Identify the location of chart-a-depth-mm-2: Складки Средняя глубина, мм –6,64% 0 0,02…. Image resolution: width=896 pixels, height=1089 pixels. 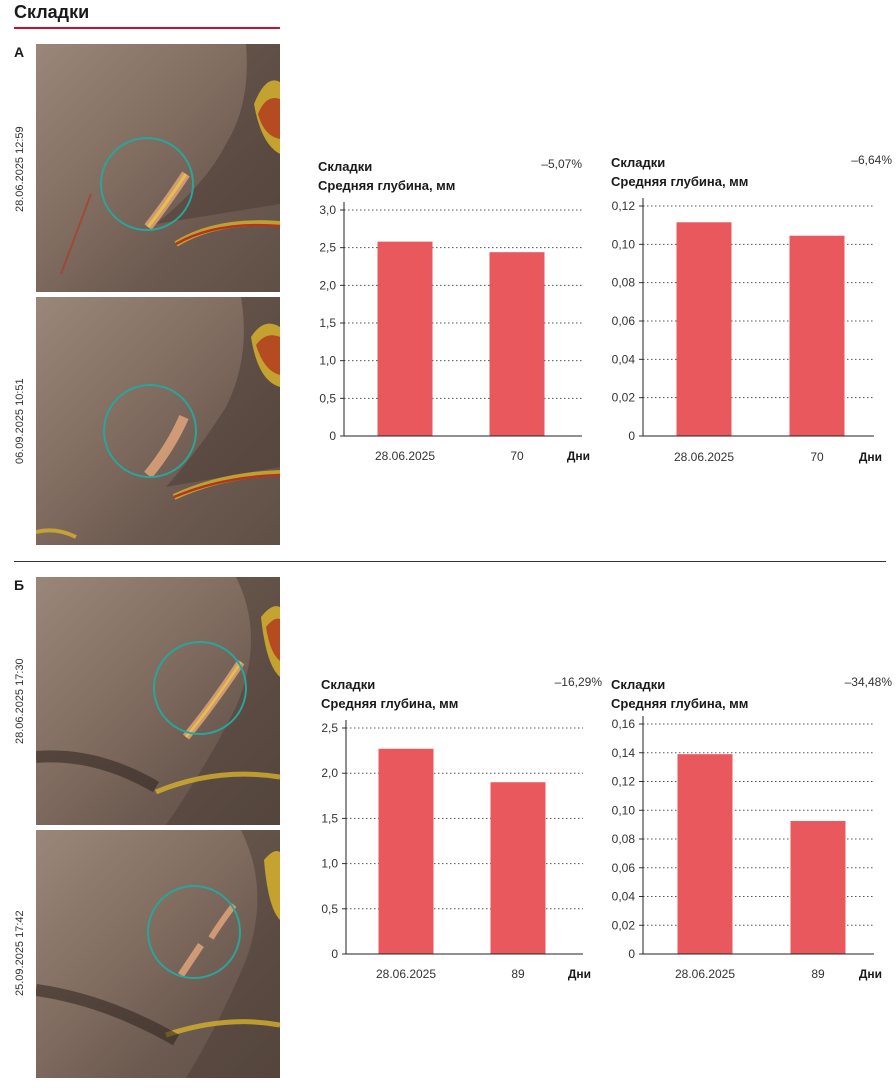
(753, 323).